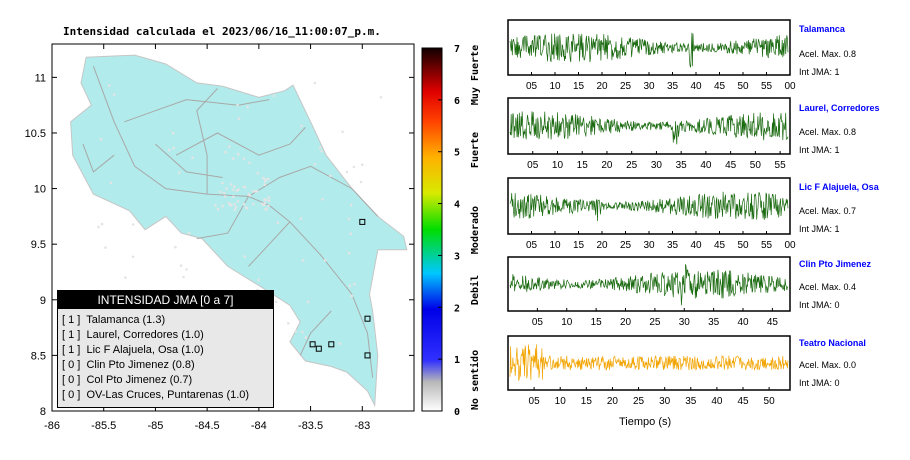 The width and height of the screenshot is (910, 460). I want to click on station-name: Laurel, Corredores, so click(839, 108).